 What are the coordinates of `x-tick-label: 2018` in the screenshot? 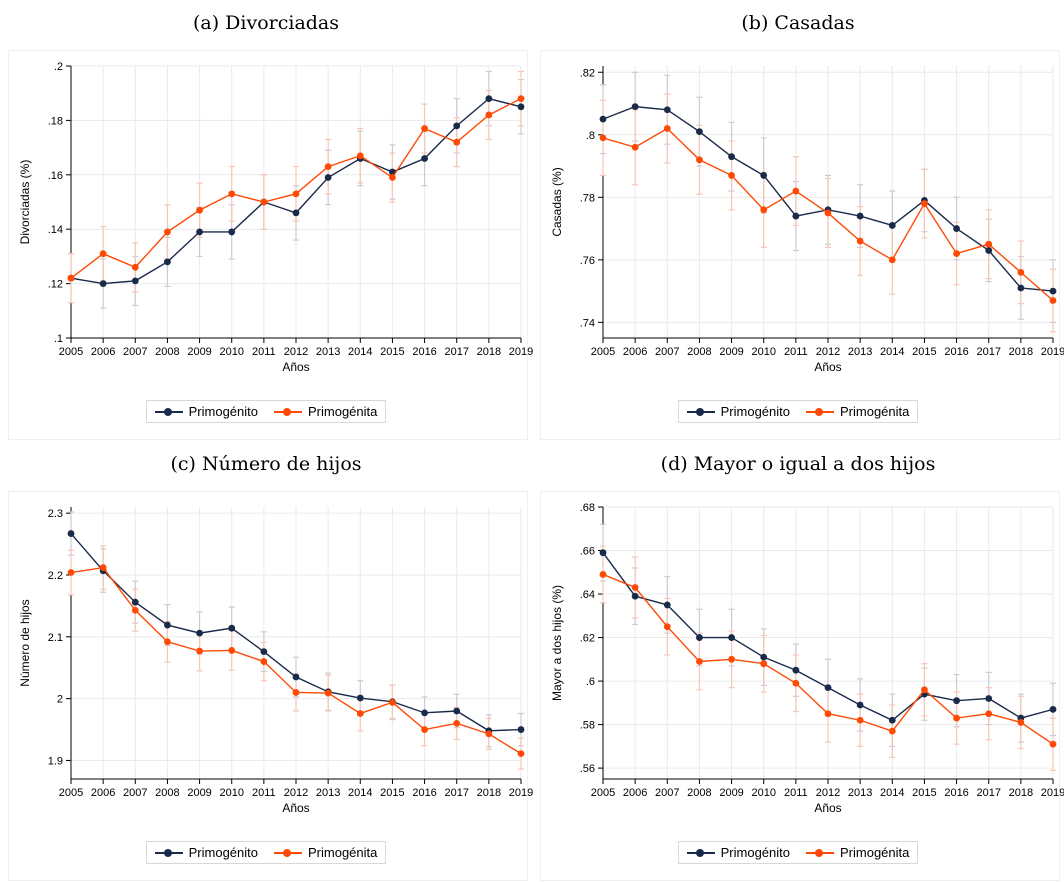 It's located at (1021, 793).